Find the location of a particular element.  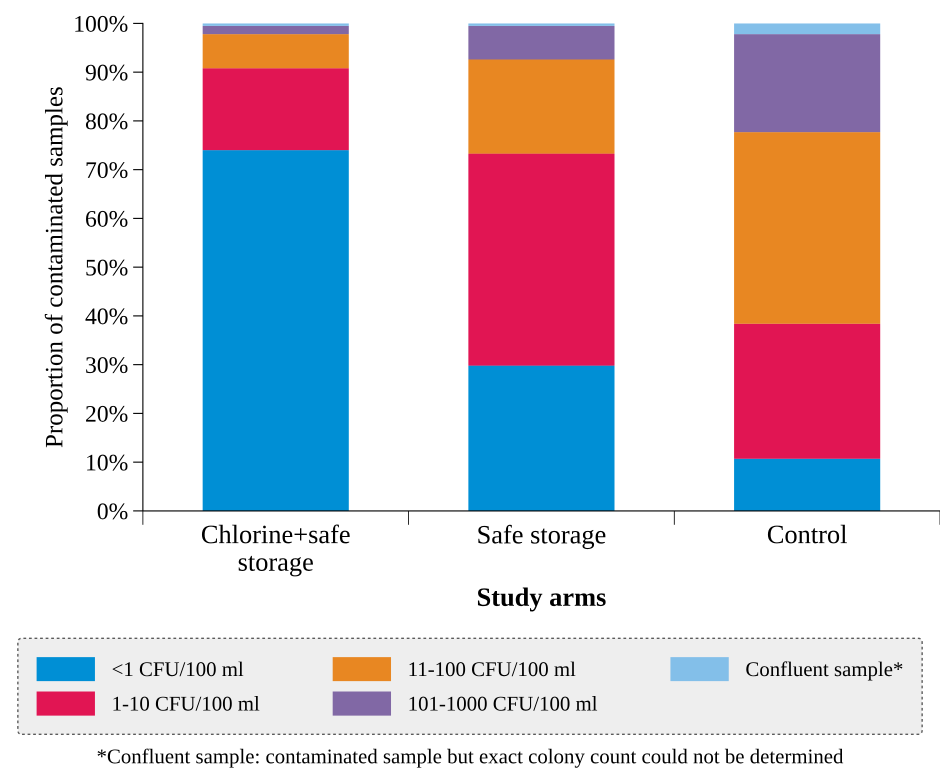

y-tick-label: 20% is located at coordinates (107, 414).